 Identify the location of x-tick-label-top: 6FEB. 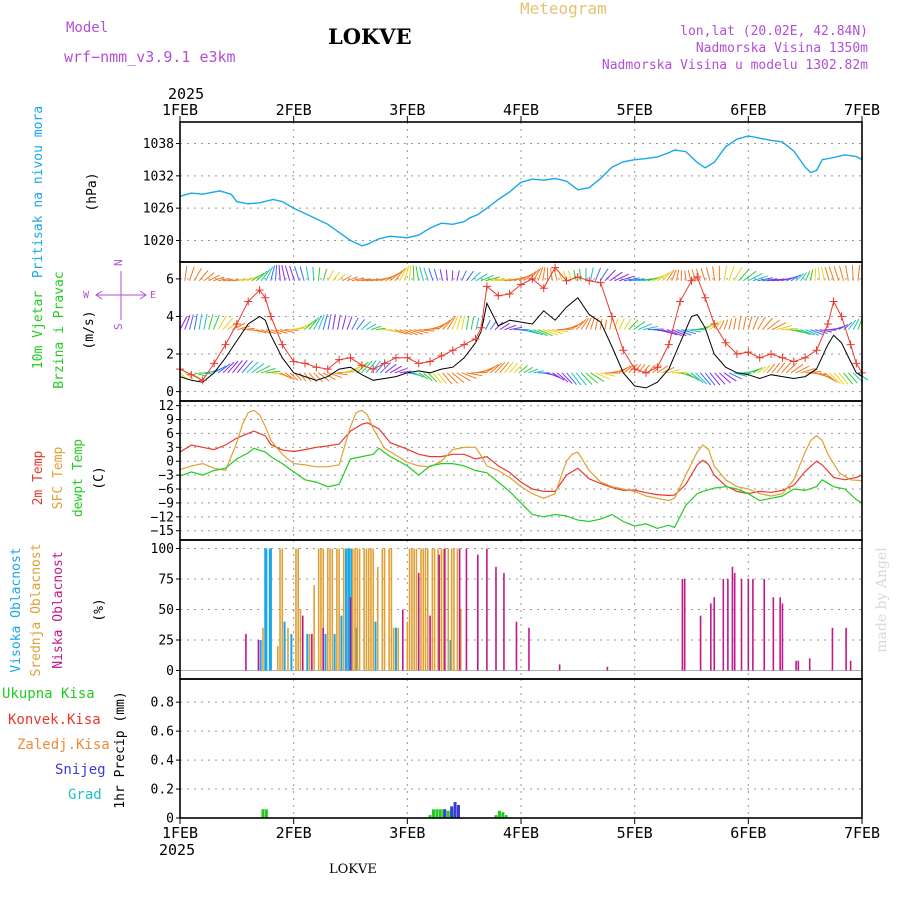
(748, 110).